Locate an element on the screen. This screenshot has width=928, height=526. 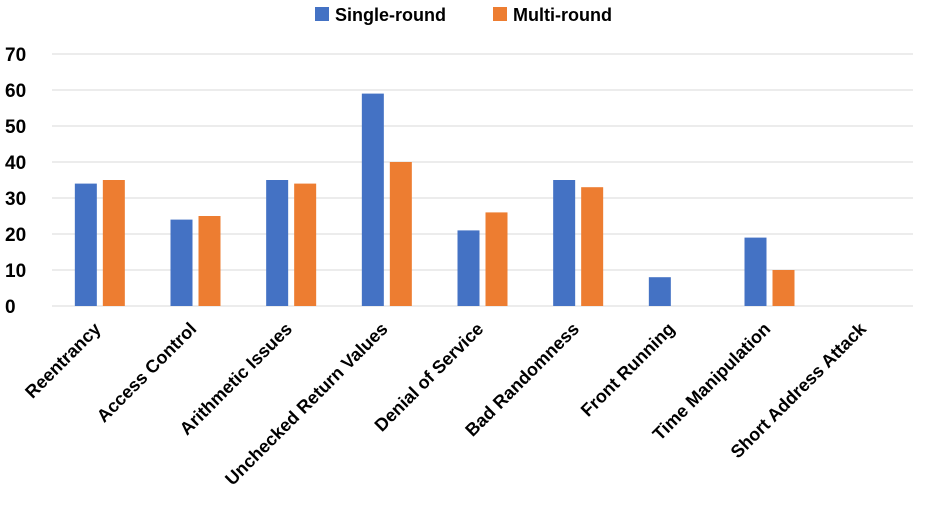
y-tick-label: 60 is located at coordinates (15, 91).